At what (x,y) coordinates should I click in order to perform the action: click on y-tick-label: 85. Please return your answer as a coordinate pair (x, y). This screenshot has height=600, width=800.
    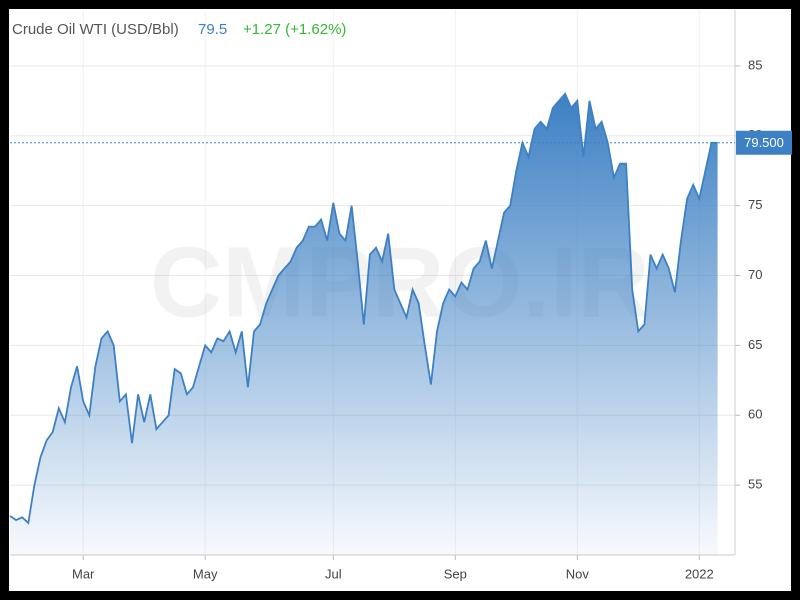
    Looking at the image, I should click on (755, 64).